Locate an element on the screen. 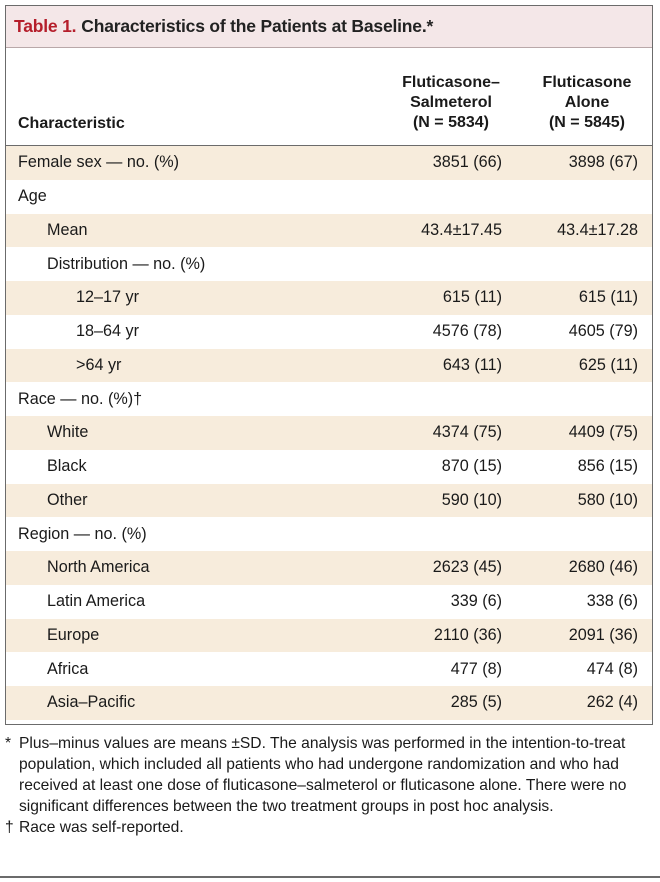  table-row: Europe 2110 (36) 2091 (36) is located at coordinates (329, 635).